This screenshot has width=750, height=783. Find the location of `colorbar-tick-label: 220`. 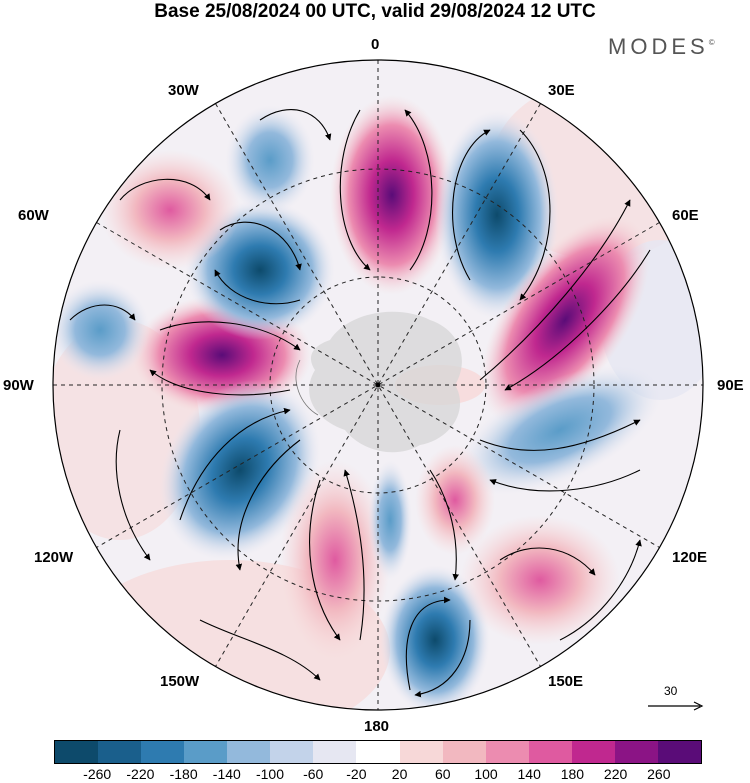

colorbar-tick-label: 220 is located at coordinates (615, 774).